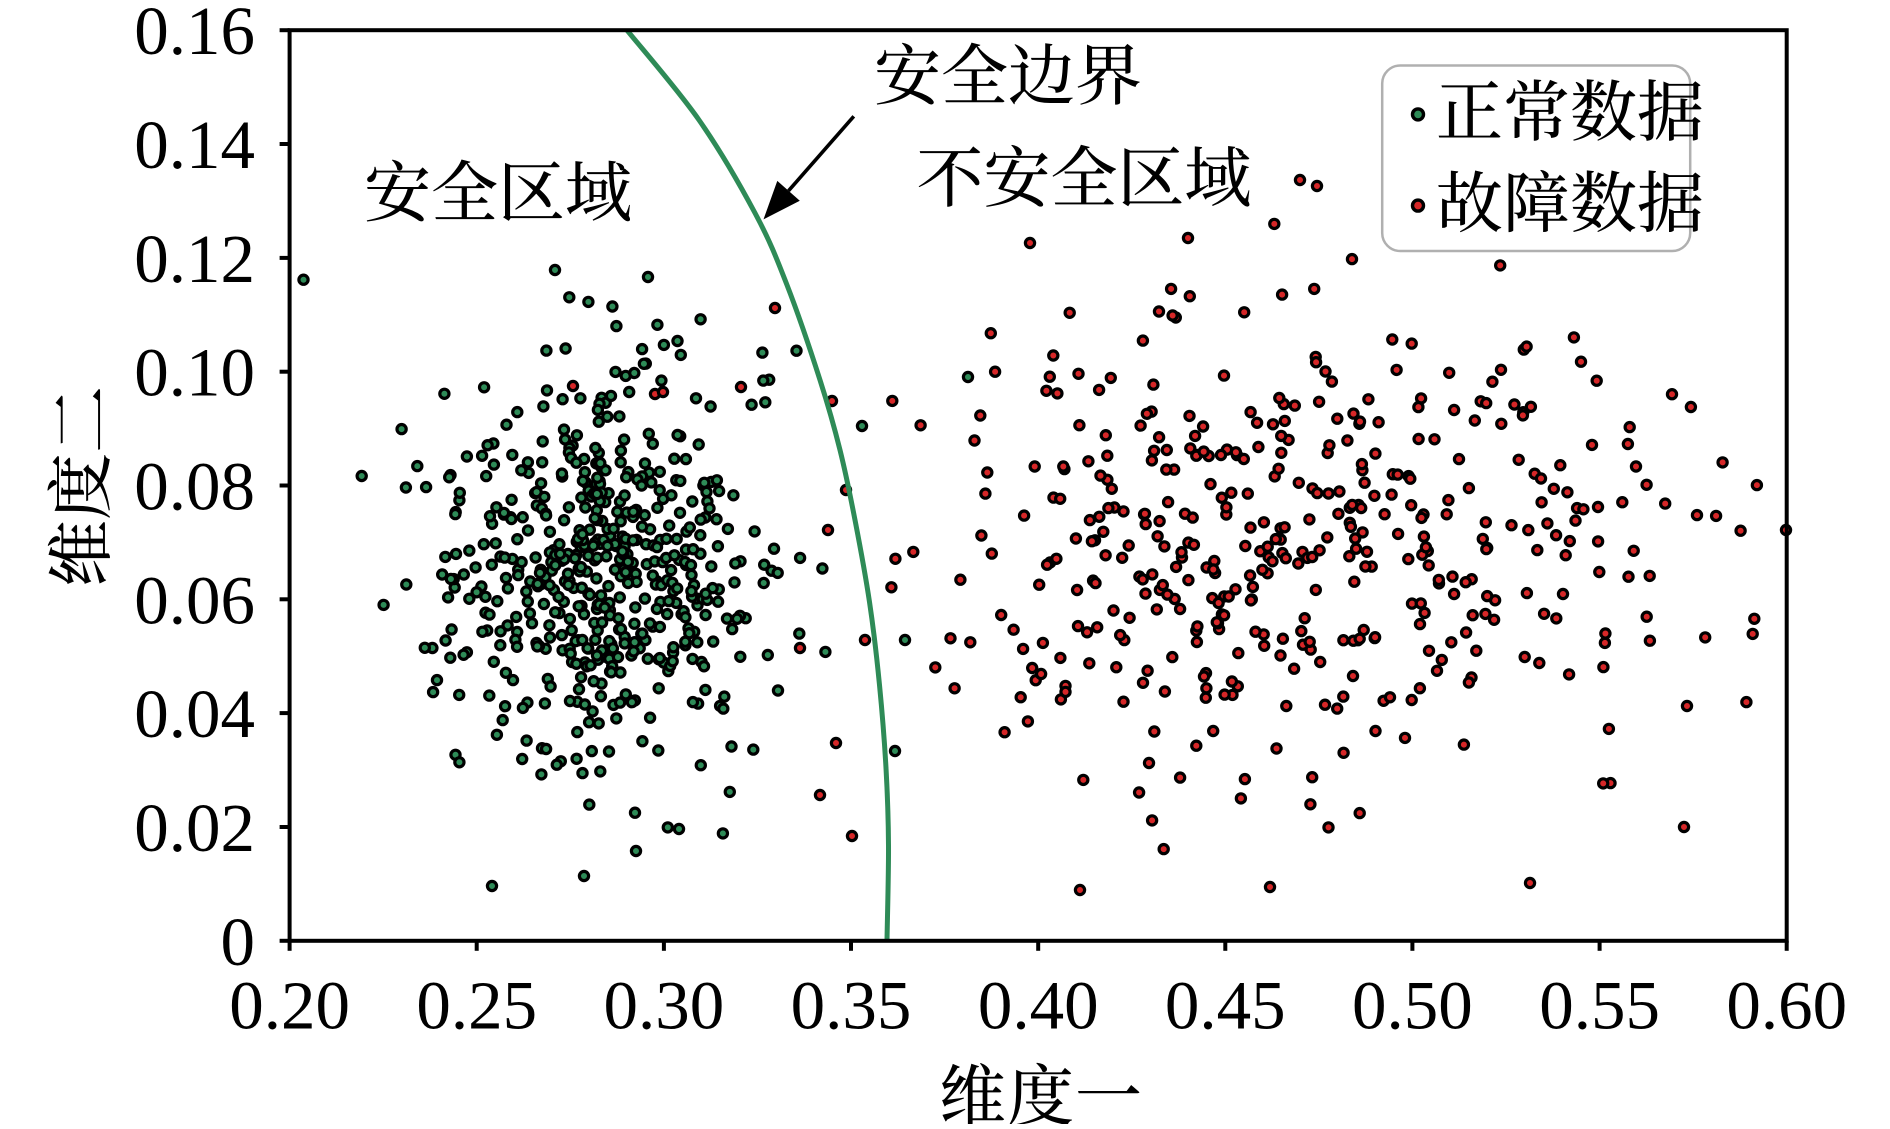 The width and height of the screenshot is (1890, 1129). What do you see at coordinates (194, 373) in the screenshot?
I see `svg-text: 0.10` at bounding box center [194, 373].